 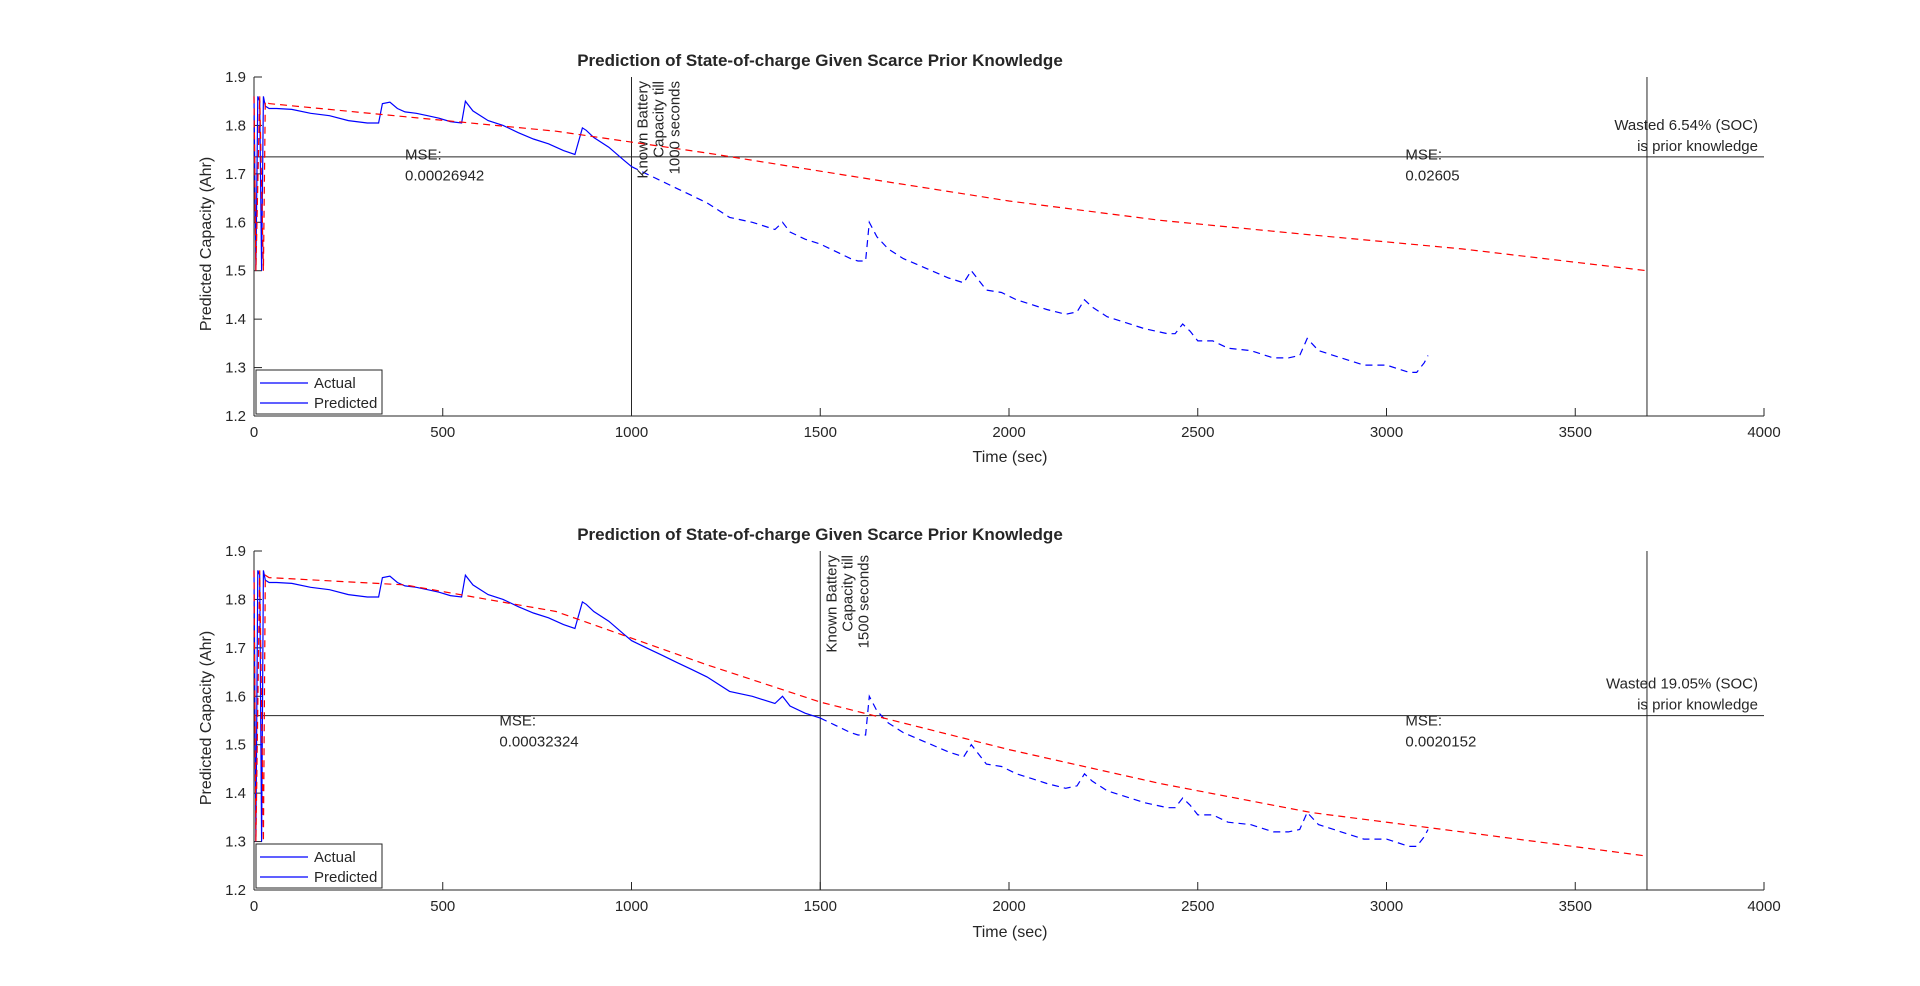 I want to click on known-capacity-label-line: 1000 seconds, so click(x=675, y=127).